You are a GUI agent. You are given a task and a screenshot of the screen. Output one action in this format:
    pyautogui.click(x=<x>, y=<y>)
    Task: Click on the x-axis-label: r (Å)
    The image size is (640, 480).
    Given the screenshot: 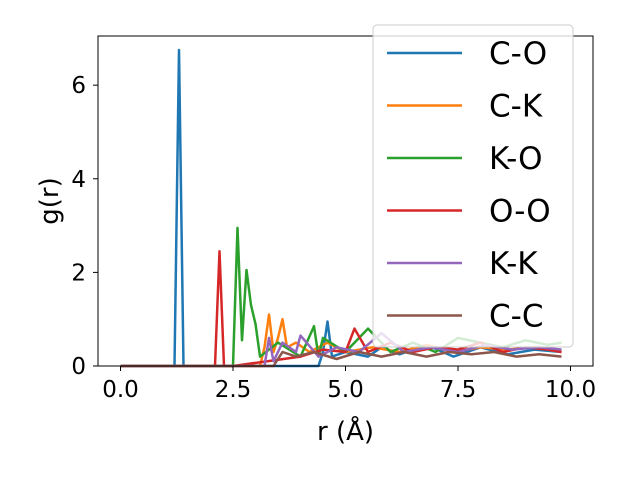 What is the action you would take?
    pyautogui.click(x=345, y=431)
    